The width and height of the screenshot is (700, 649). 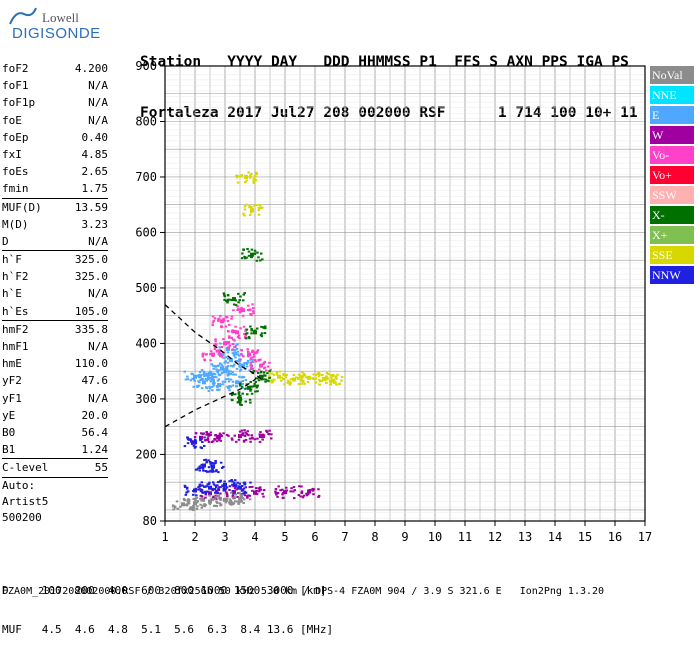 I want to click on param-key: C-level, so click(x=25, y=468).